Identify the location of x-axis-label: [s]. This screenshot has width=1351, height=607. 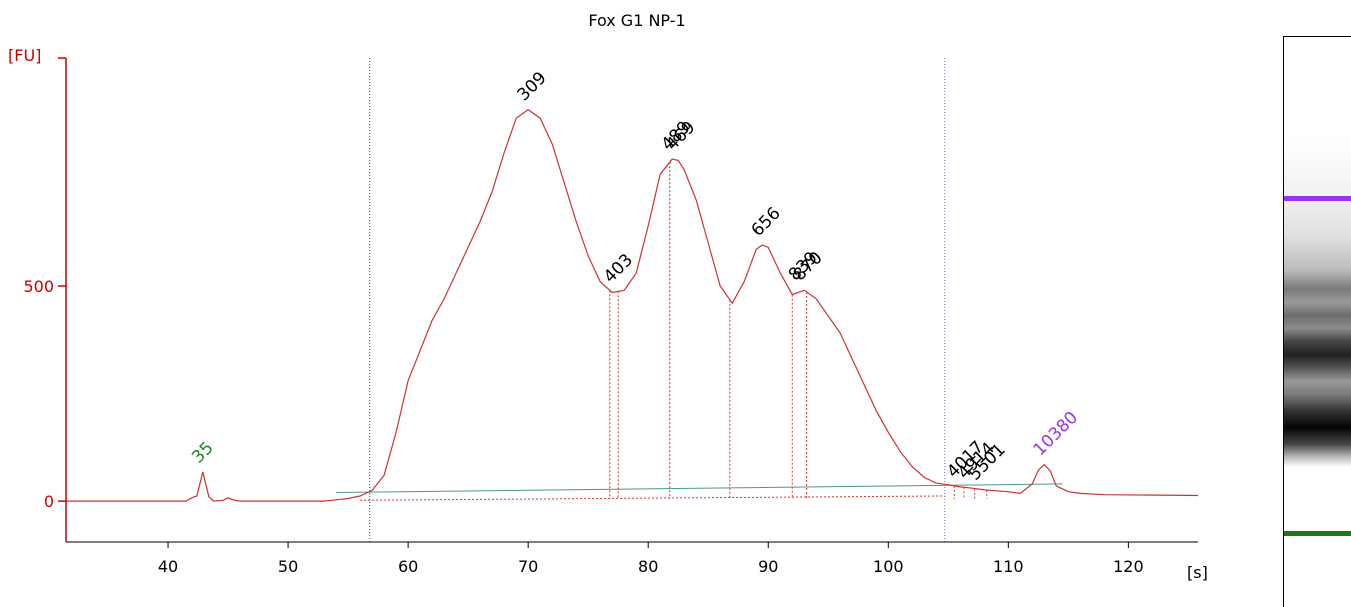
(1197, 572).